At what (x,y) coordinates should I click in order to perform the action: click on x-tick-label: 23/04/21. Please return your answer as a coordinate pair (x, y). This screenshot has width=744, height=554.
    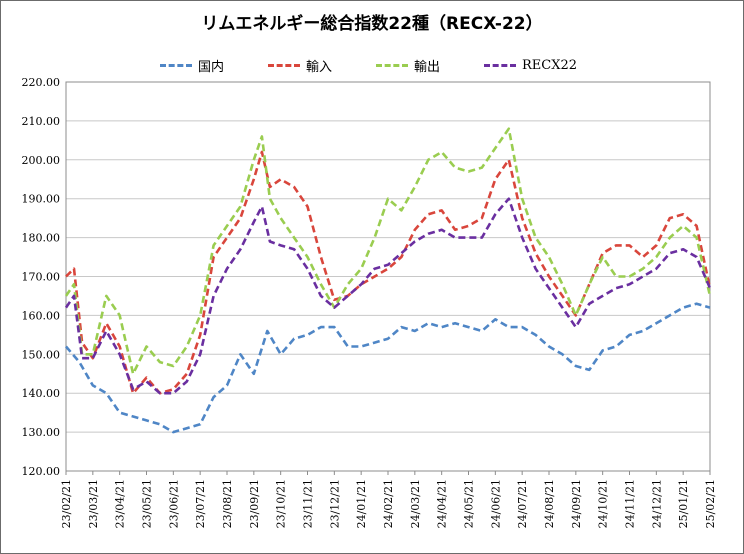
    Looking at the image, I should click on (120, 503).